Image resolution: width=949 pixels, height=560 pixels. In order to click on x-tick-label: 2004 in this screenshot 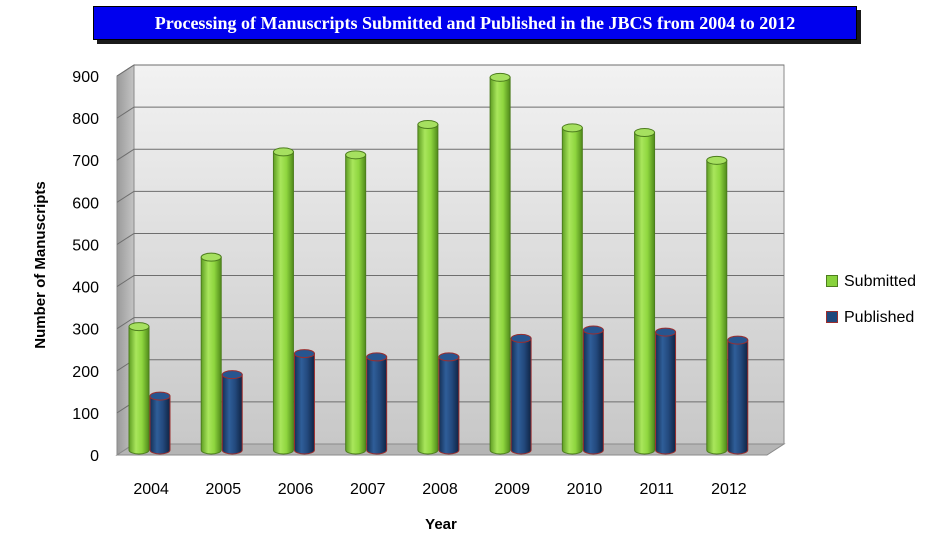, I will do `click(151, 489)`.